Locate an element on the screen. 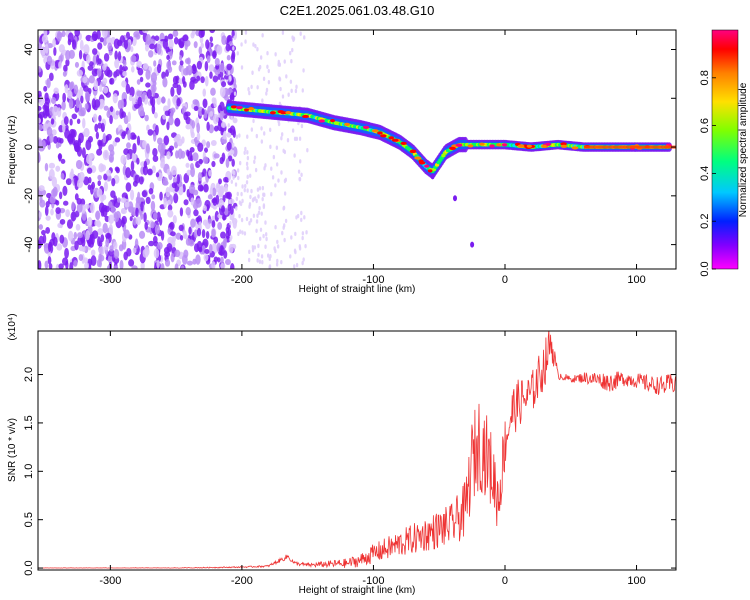 This screenshot has height=600, width=750. colorbar-tick-label: 0.4 is located at coordinates (705, 173).